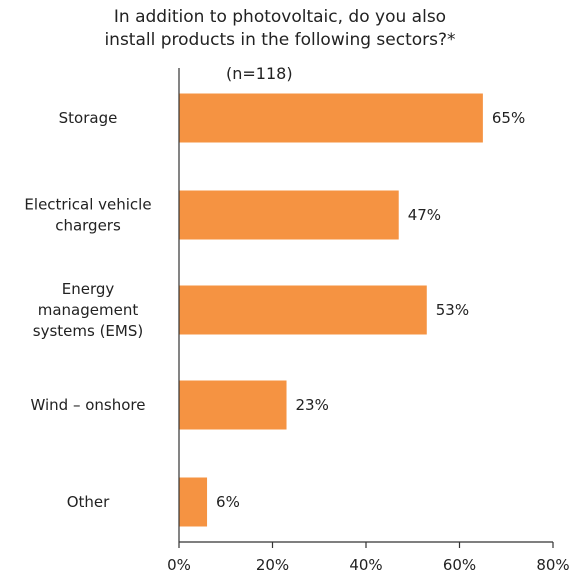  Describe the element at coordinates (88, 502) in the screenshot. I see `category-label: Other` at that location.